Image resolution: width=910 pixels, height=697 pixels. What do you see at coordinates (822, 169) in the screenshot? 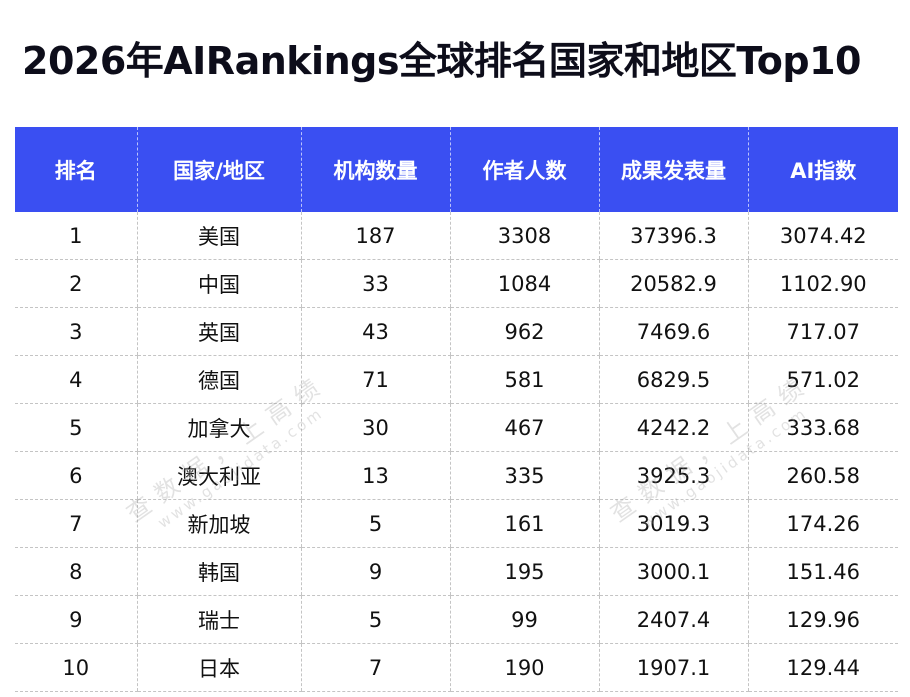
I see `header-ai-index: AI指数` at bounding box center [822, 169].